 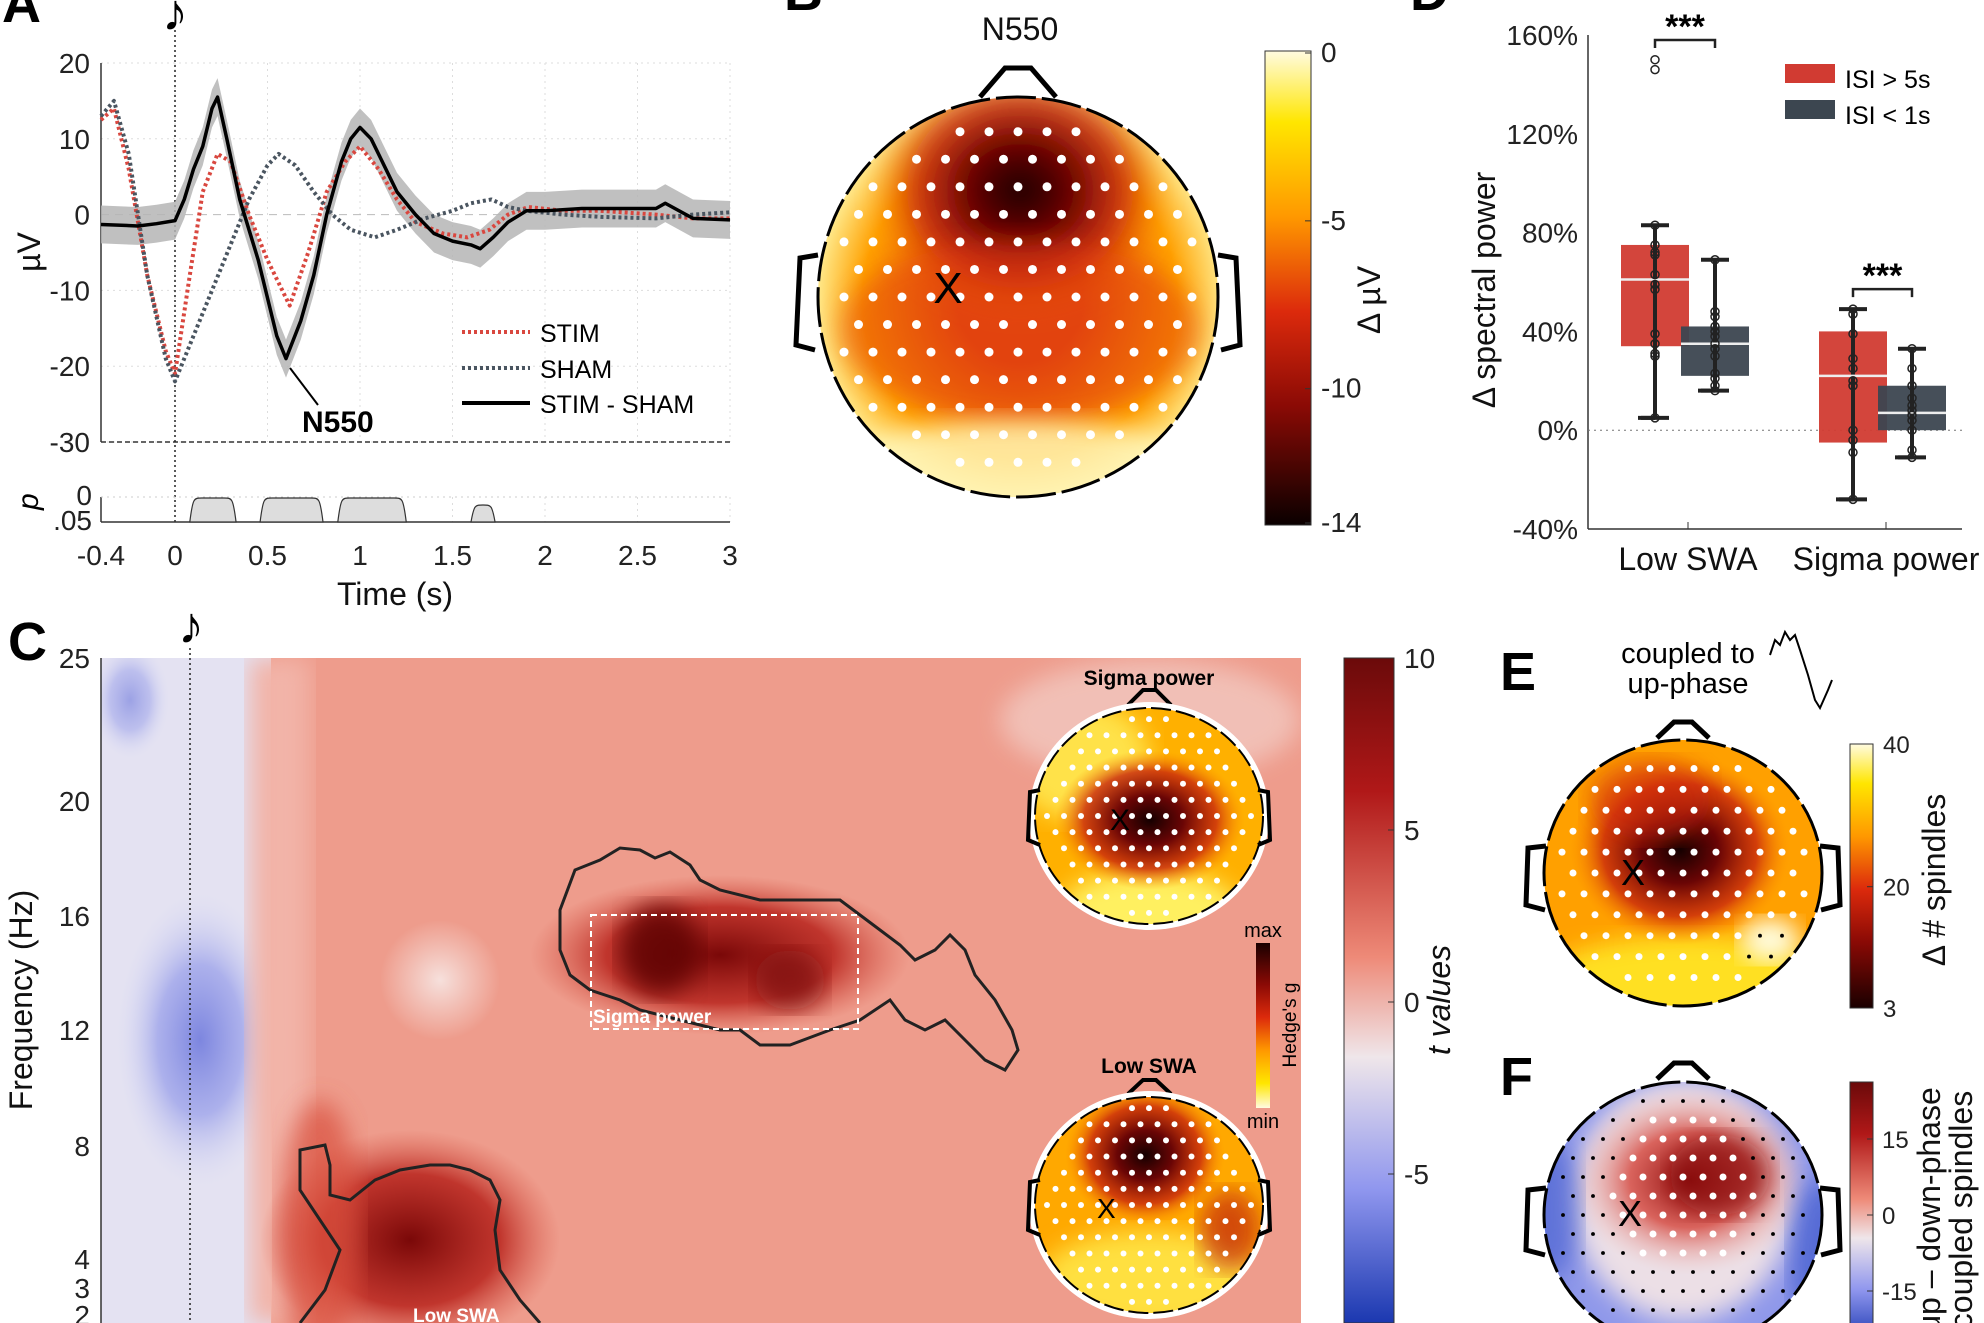 I want to click on nose, so click(x=1018, y=82).